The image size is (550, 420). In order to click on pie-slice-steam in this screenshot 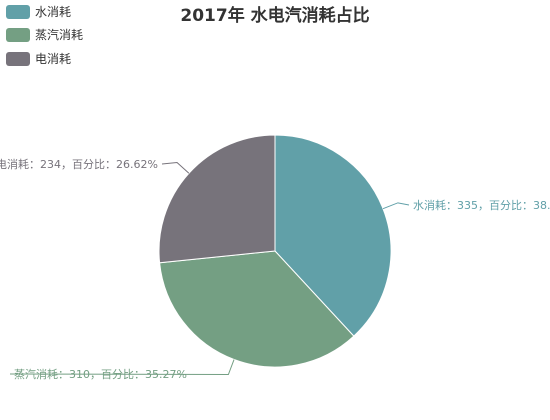, I will do `click(257, 309)`.